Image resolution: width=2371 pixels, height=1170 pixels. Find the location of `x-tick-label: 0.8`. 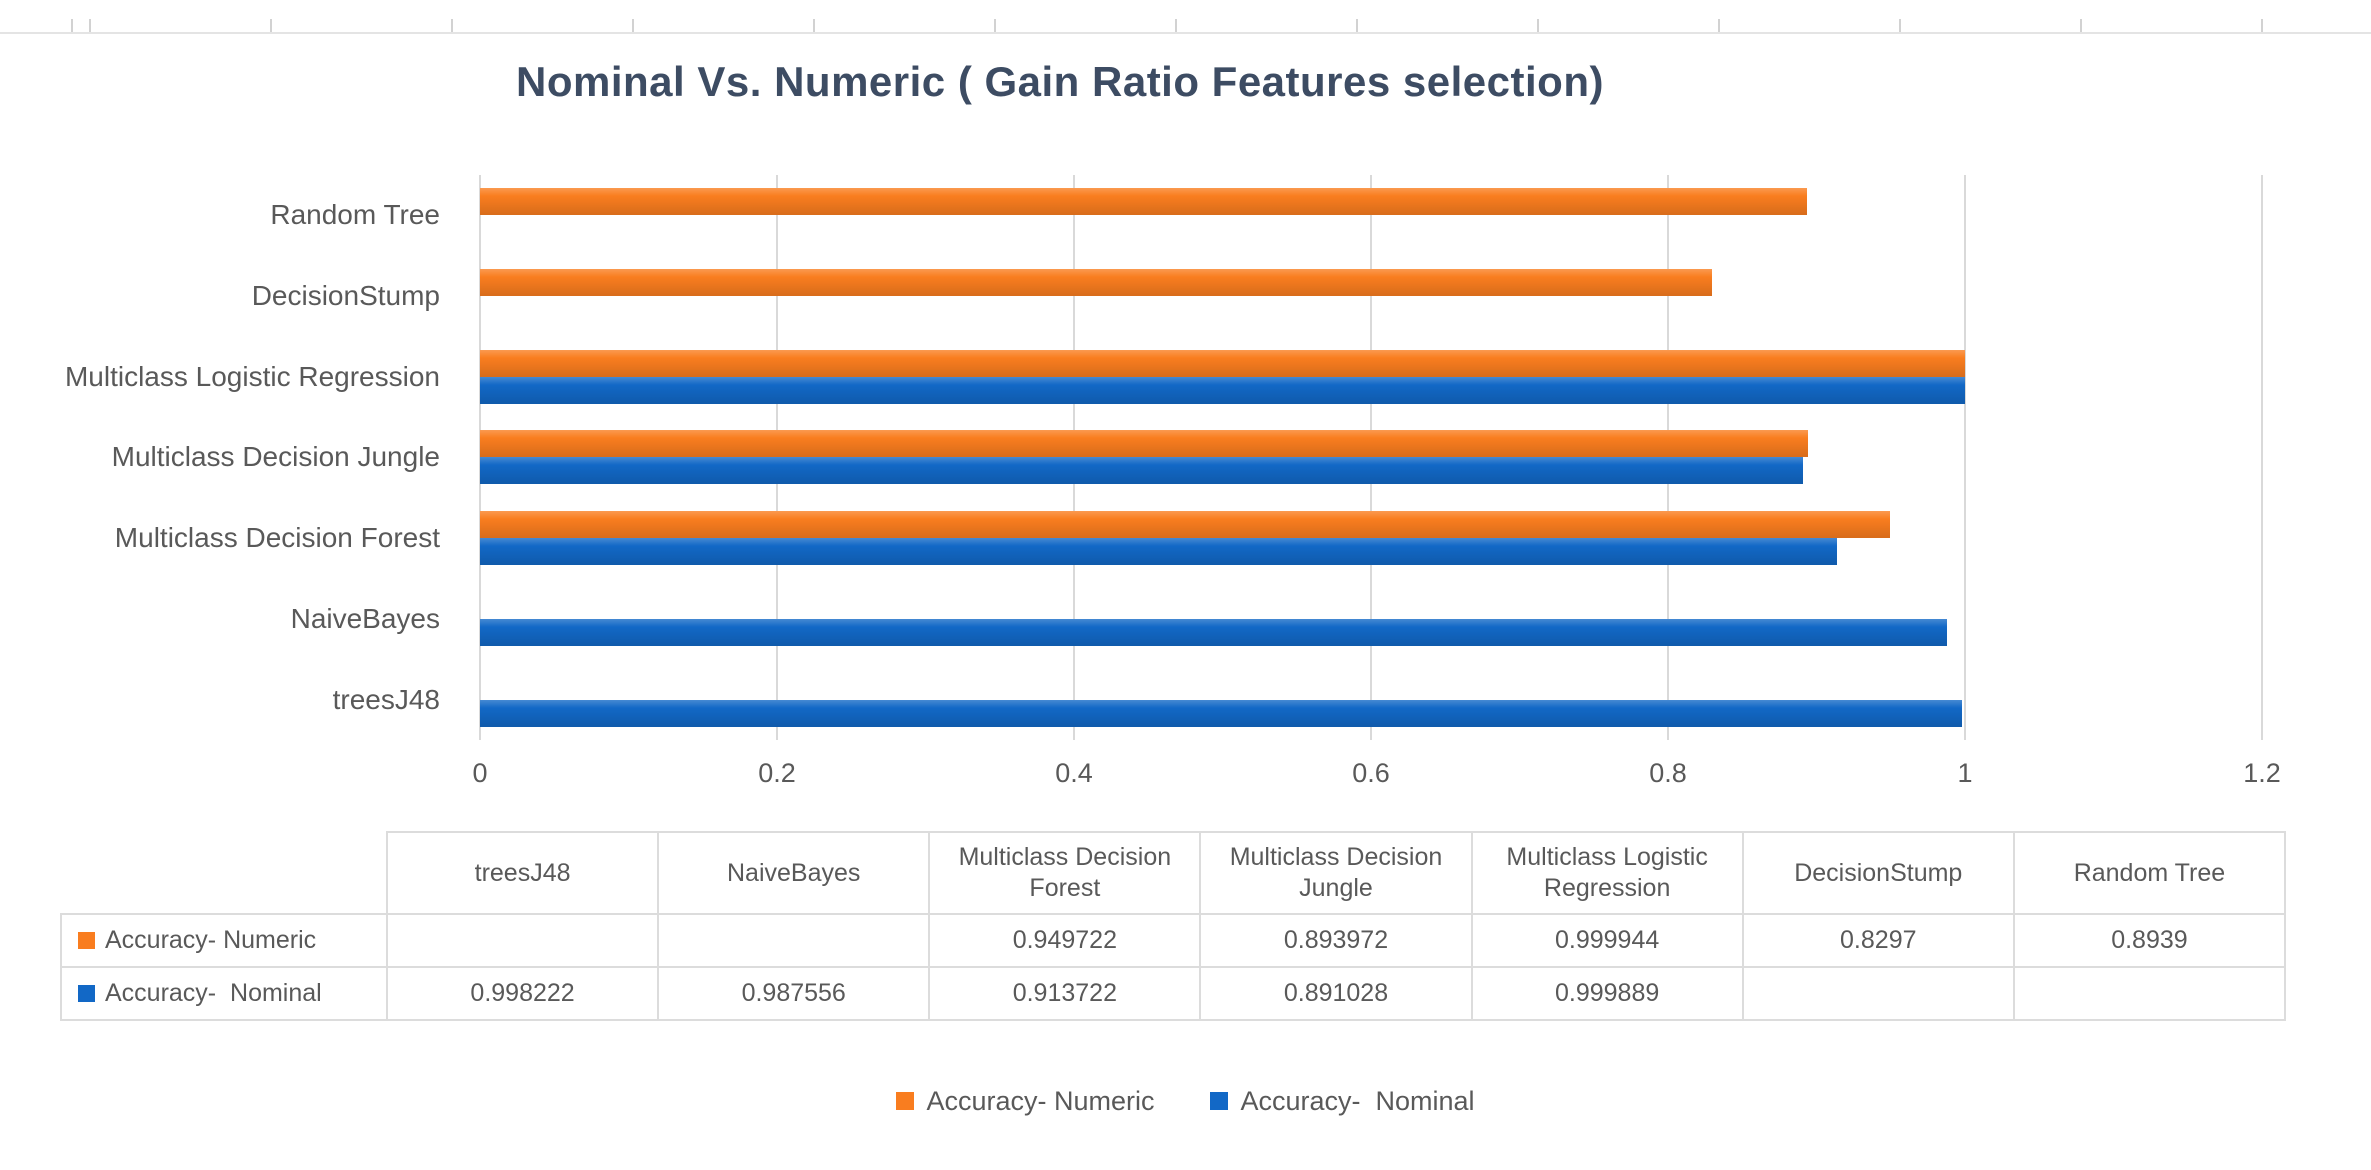

x-tick-label: 0.8 is located at coordinates (1668, 773).